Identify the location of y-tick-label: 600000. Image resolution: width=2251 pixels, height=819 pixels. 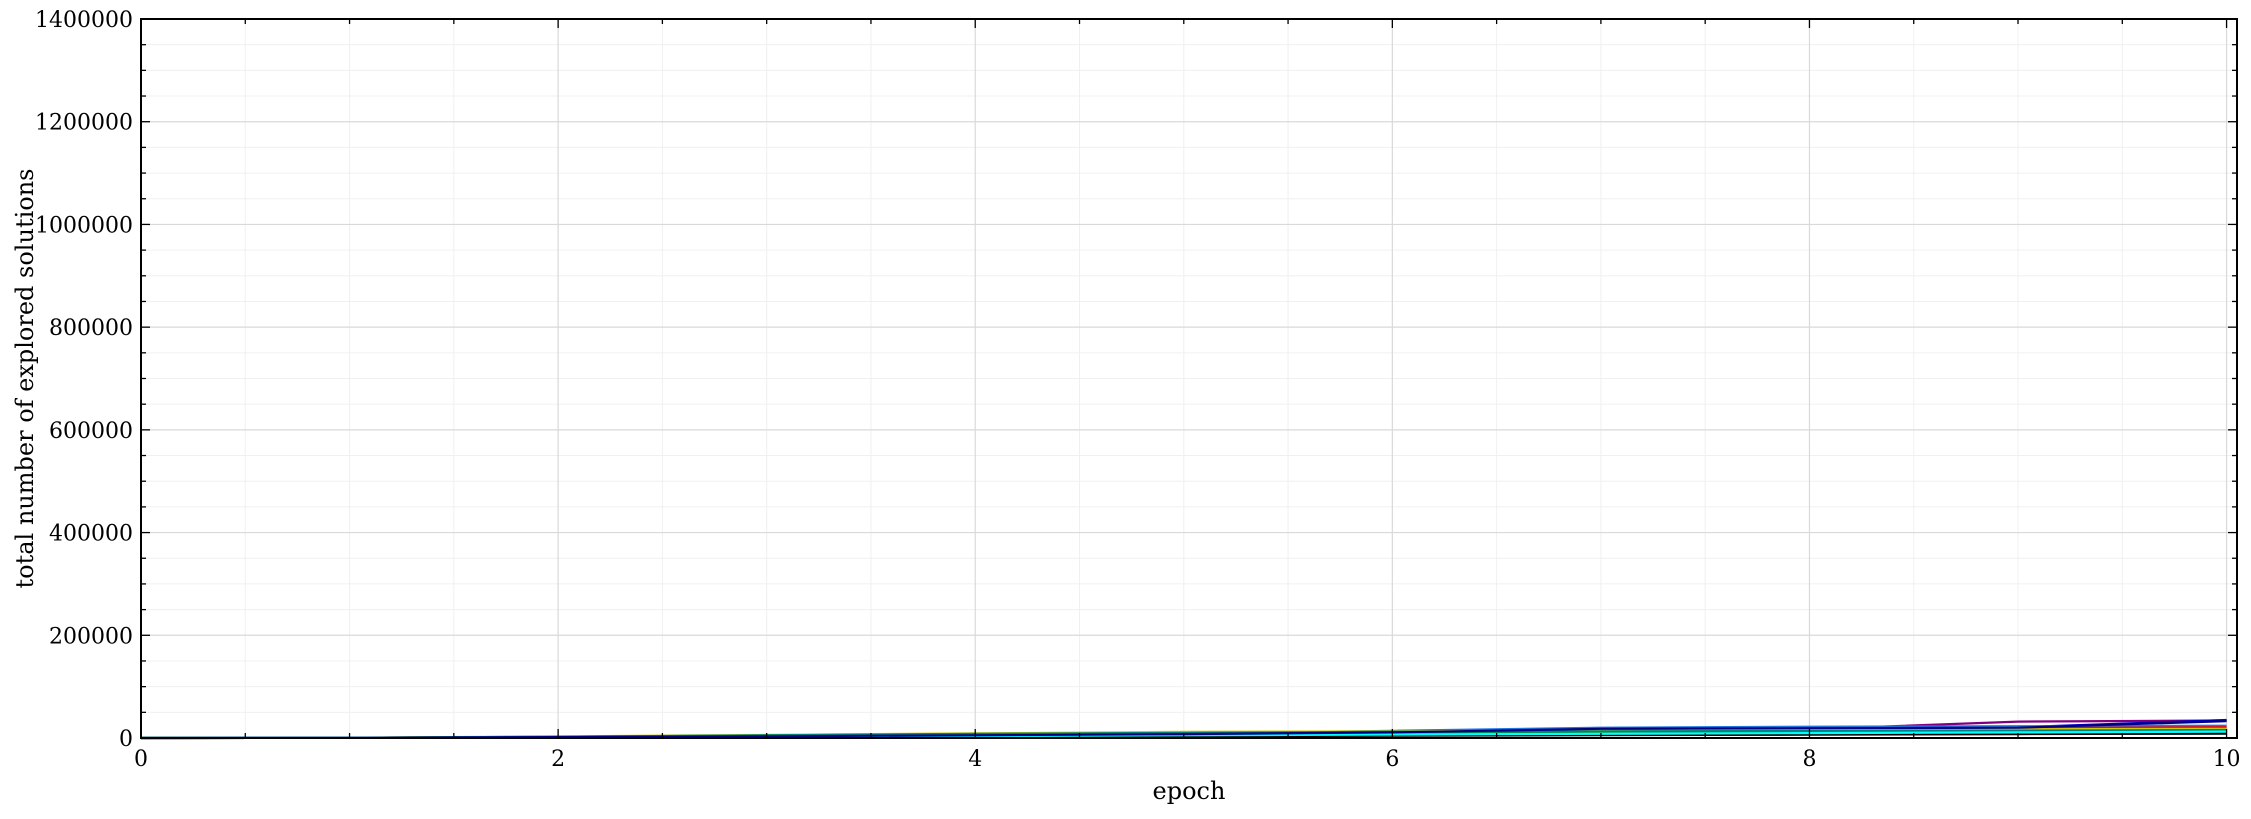
(91, 431).